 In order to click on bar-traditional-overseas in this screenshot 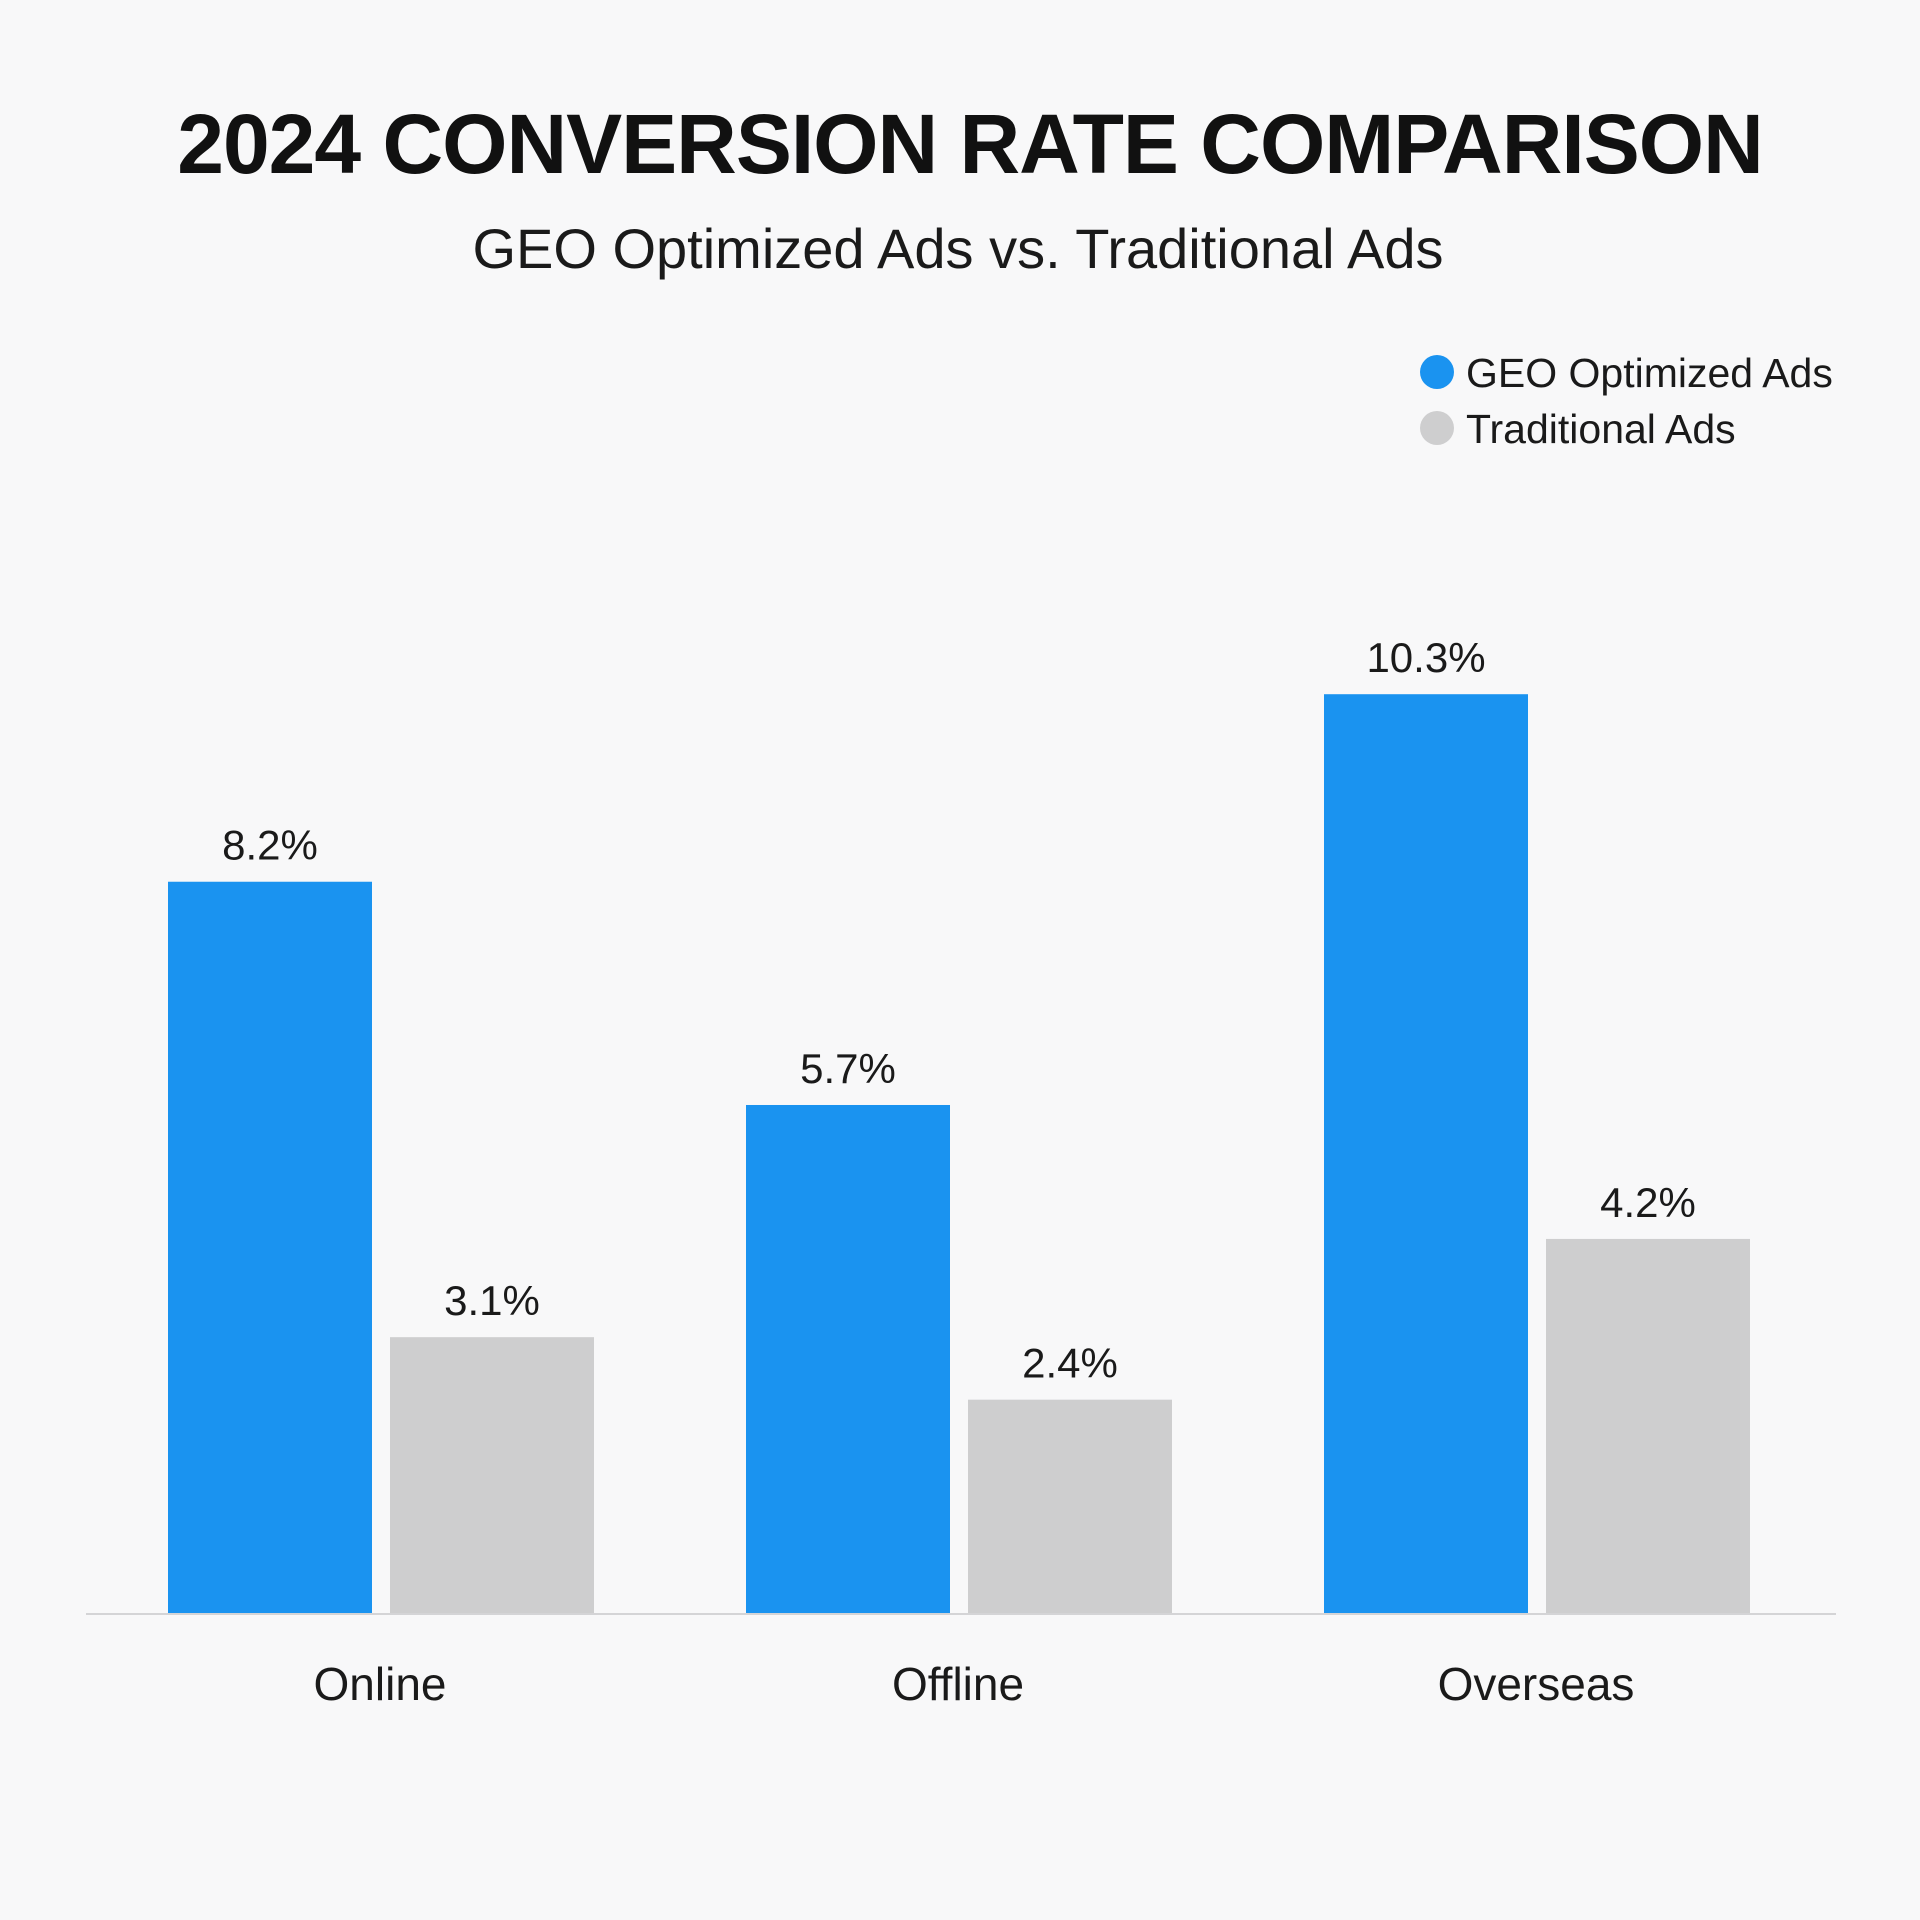, I will do `click(1648, 1426)`.